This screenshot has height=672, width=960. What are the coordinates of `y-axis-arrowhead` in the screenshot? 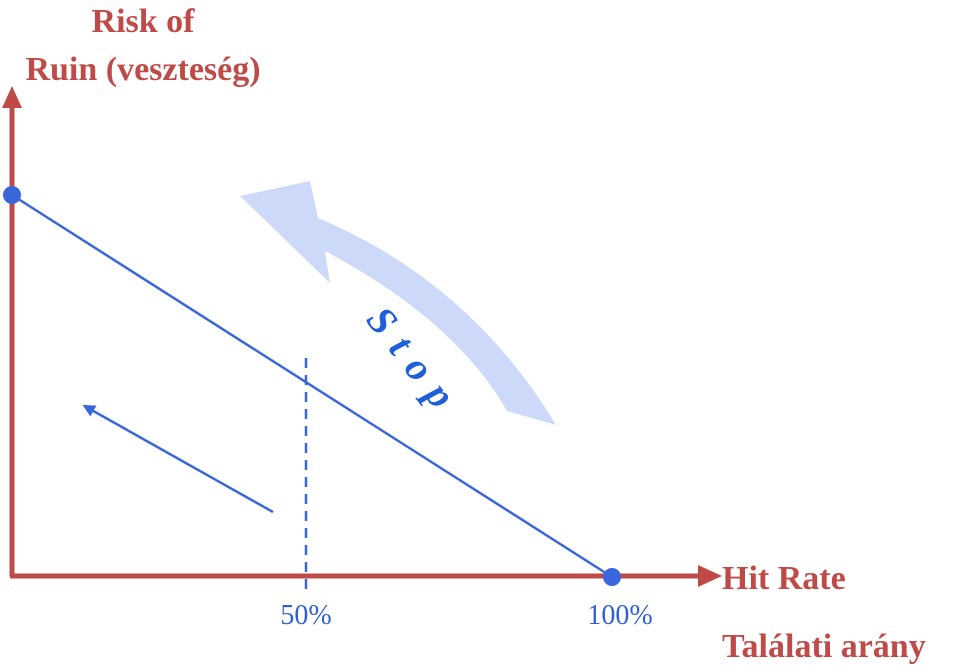 It's located at (12, 97).